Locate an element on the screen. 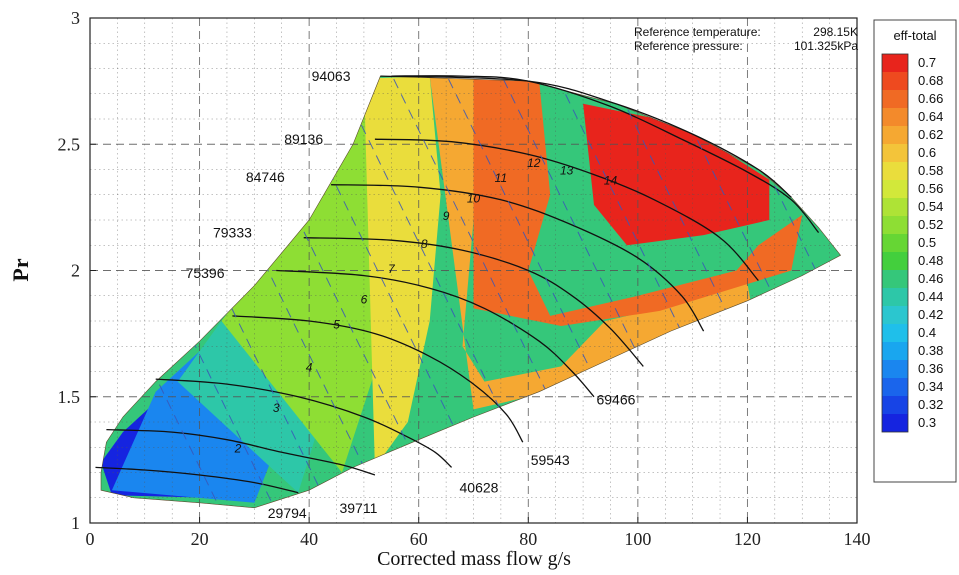 The width and height of the screenshot is (959, 575). efficiency-line-label: 6 is located at coordinates (364, 299).